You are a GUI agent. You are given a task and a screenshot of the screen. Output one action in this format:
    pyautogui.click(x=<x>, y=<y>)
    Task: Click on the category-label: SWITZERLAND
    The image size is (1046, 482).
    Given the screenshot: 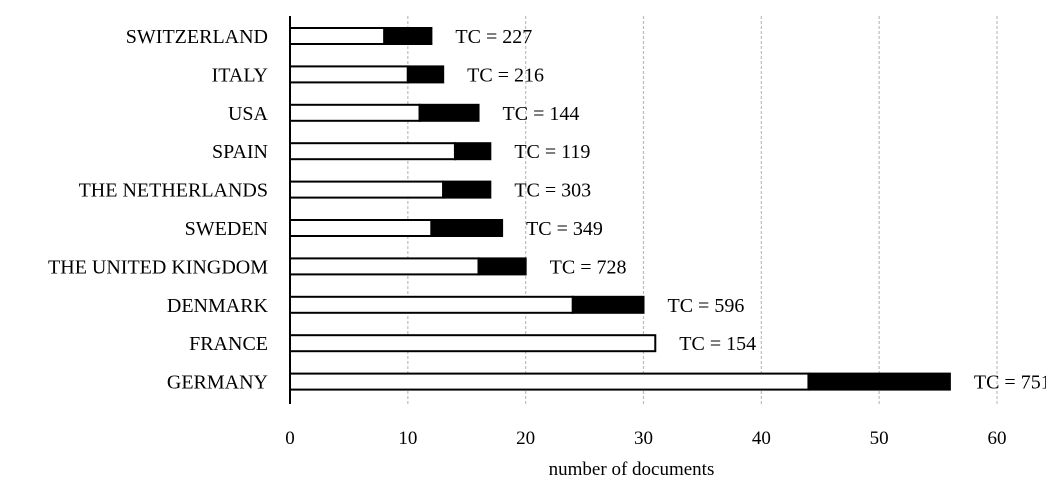 What is the action you would take?
    pyautogui.click(x=197, y=37)
    